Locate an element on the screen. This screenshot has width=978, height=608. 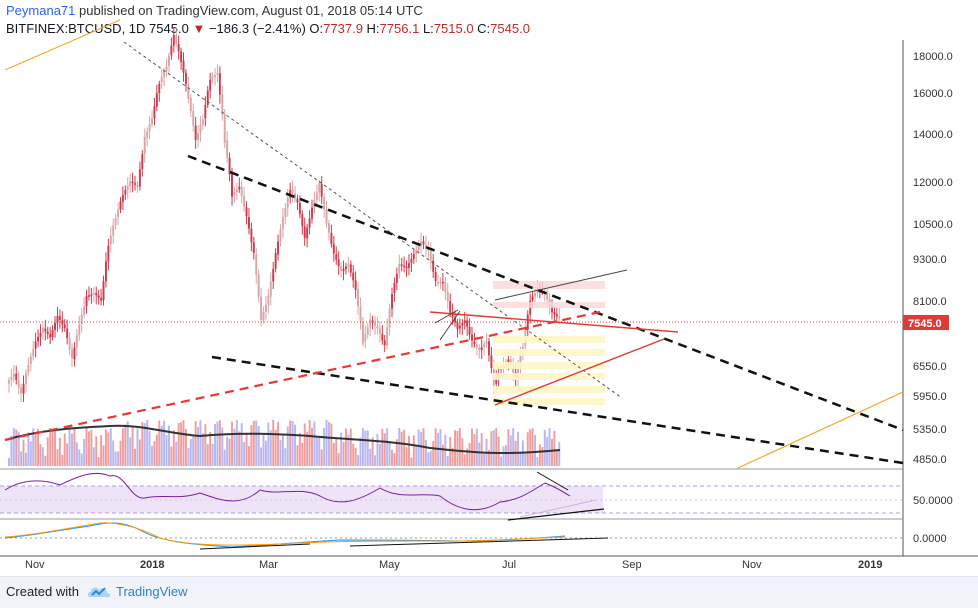
orange-trendline-top is located at coordinates (62, 45).